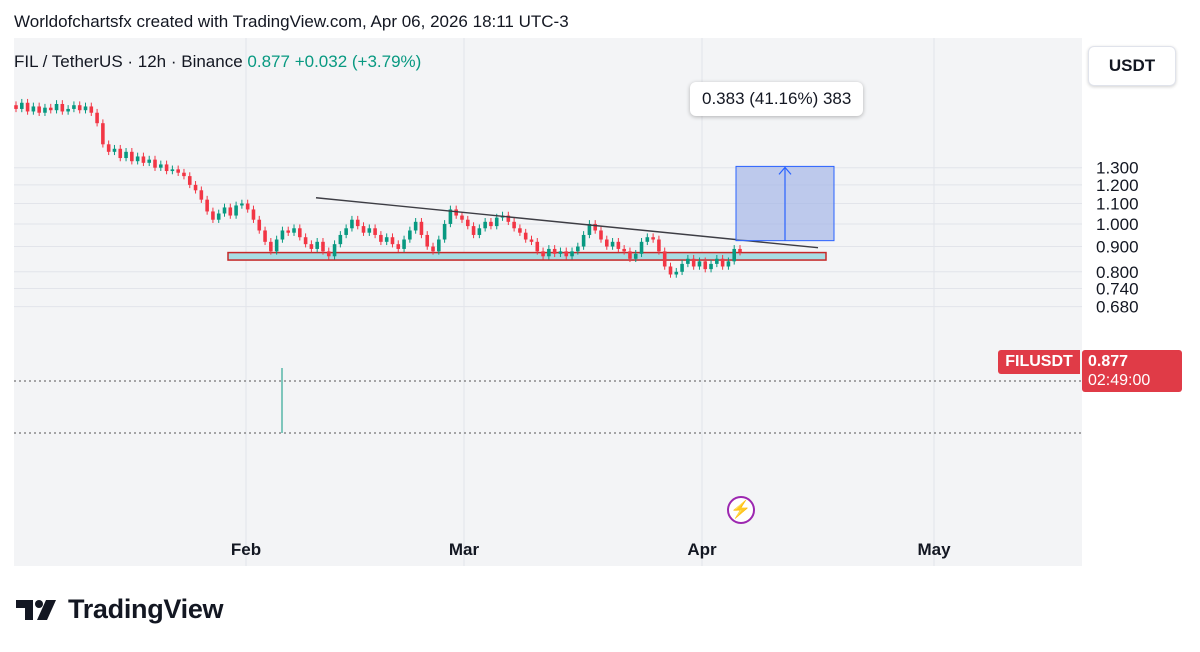 The height and width of the screenshot is (652, 1200). What do you see at coordinates (785, 170) in the screenshot?
I see `measure-arrow-head` at bounding box center [785, 170].